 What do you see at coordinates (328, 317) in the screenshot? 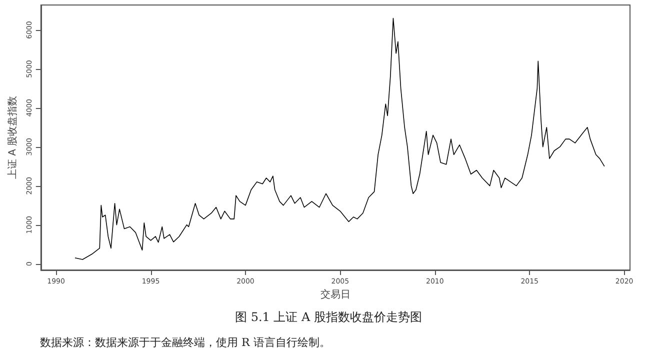
I see `text: 图 5.1 上证 A 股指数收盘价走势图` at bounding box center [328, 317].